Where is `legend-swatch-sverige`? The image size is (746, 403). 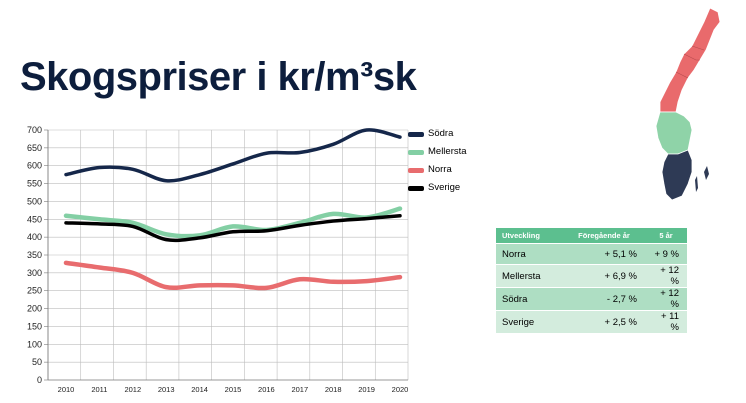 legend-swatch-sverige is located at coordinates (416, 188).